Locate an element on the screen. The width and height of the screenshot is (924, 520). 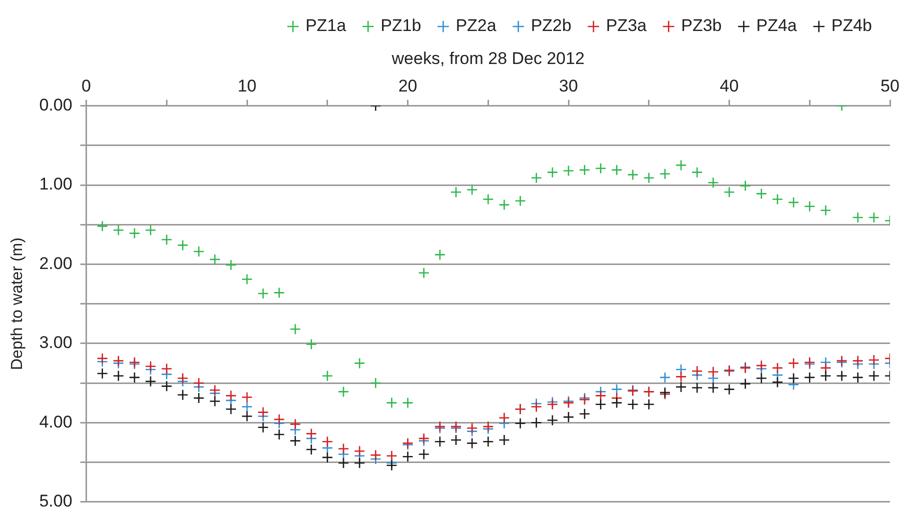
legend-label: PZ1a is located at coordinates (326, 26).